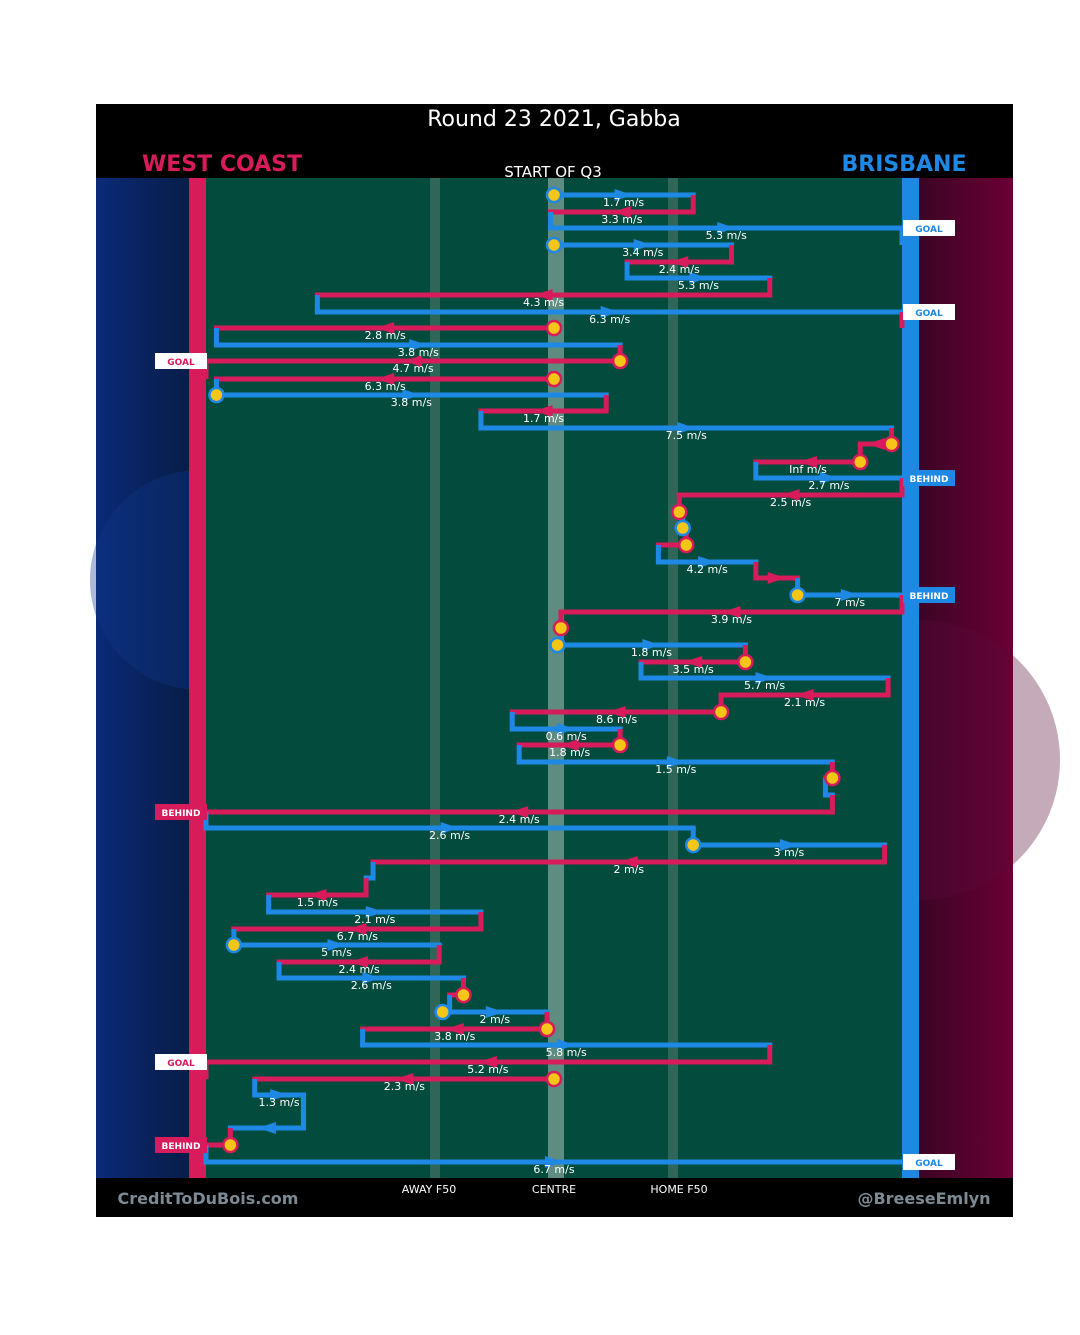  What do you see at coordinates (628, 869) in the screenshot?
I see `speed-label: 2 m/s` at bounding box center [628, 869].